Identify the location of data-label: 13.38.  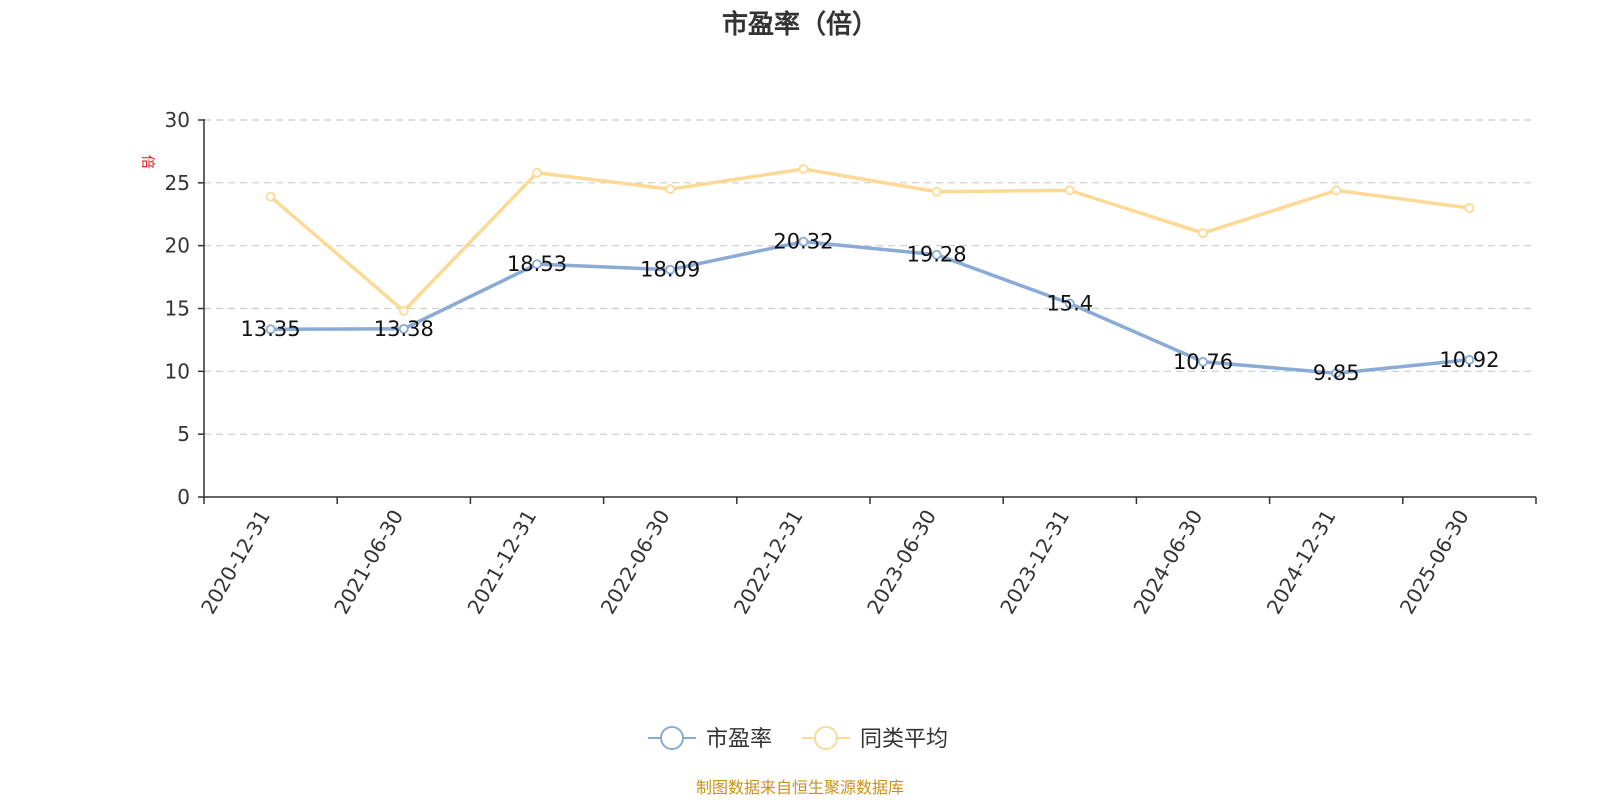
(404, 329).